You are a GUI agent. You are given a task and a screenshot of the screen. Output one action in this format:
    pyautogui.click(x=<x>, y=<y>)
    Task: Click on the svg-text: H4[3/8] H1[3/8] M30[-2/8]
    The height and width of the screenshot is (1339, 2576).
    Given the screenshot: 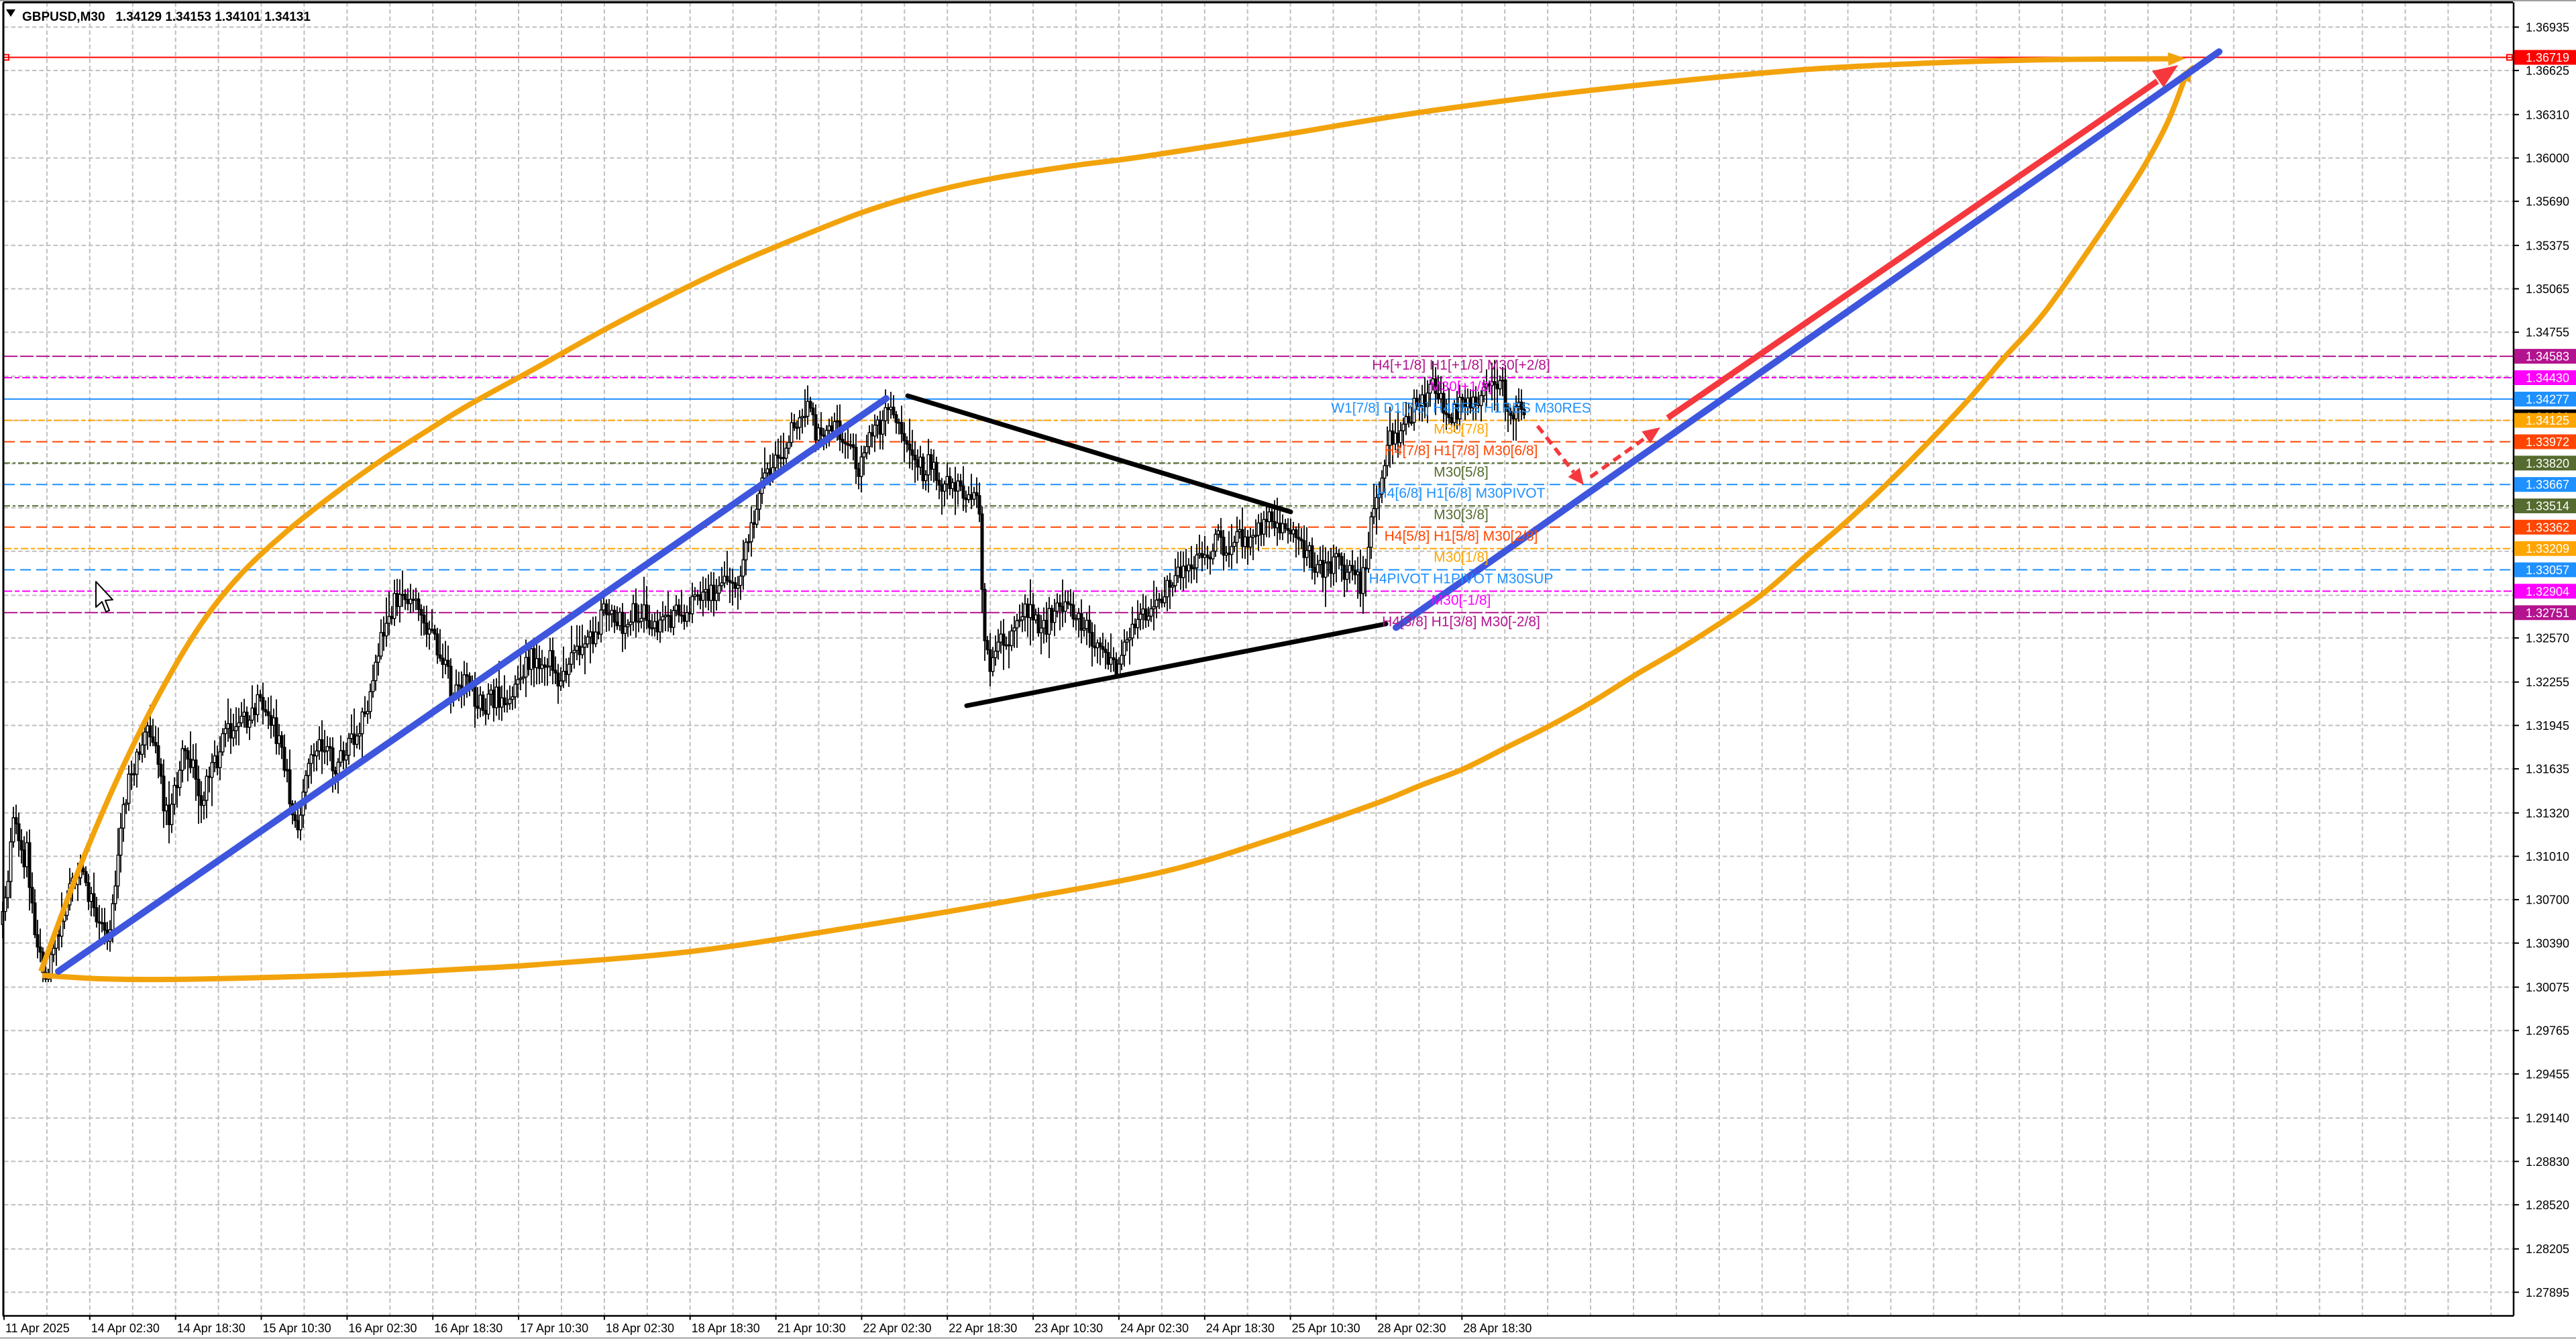 What is the action you would take?
    pyautogui.click(x=1461, y=621)
    